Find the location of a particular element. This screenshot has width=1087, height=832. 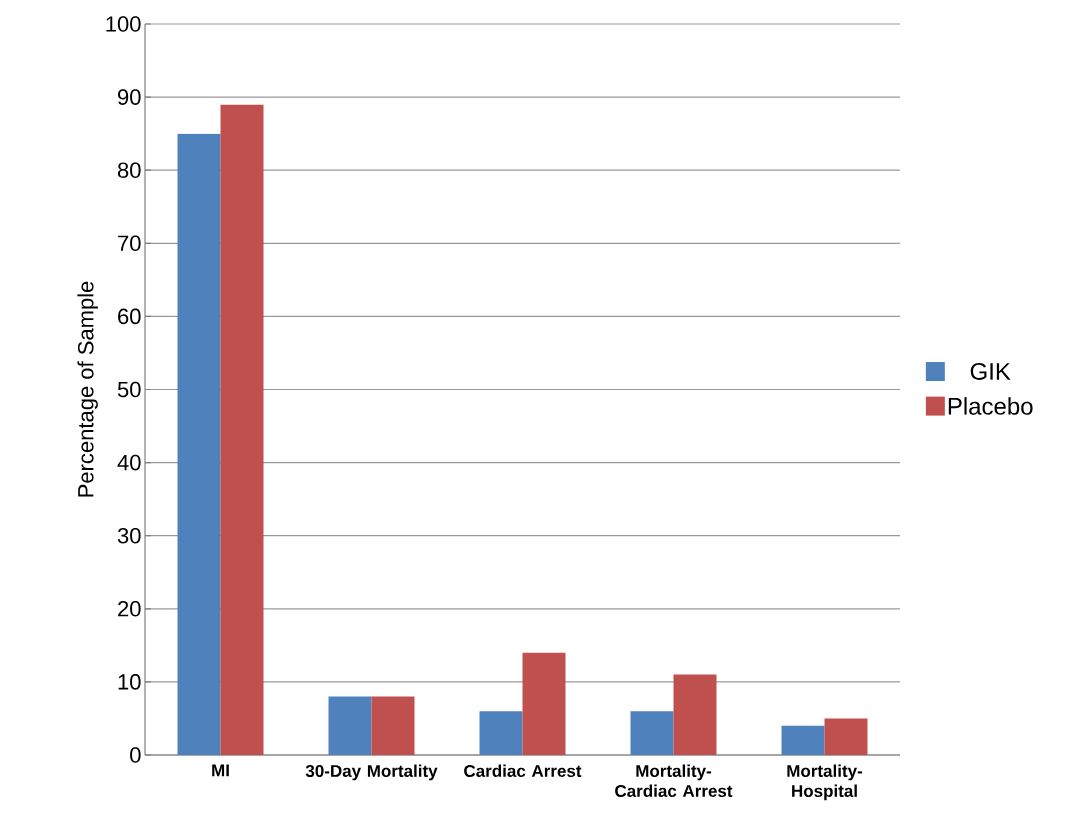

x-tick-label: 30-Day Mortality is located at coordinates (371, 772).